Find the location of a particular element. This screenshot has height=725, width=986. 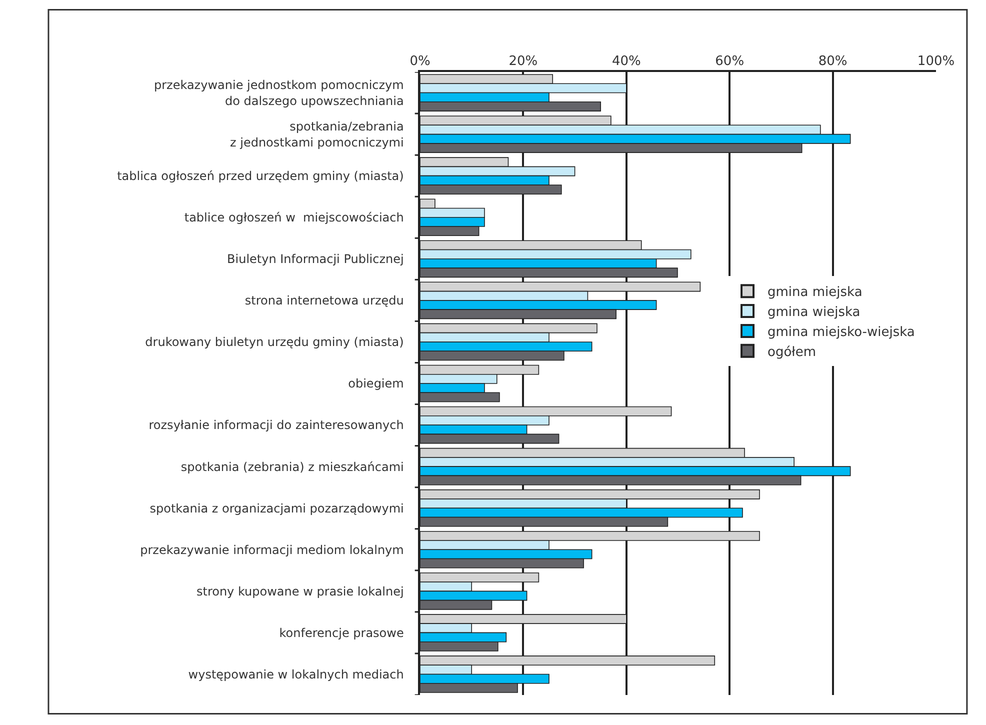

y-tick-label: tablice ogłoszeń w miejscowościach is located at coordinates (294, 217).